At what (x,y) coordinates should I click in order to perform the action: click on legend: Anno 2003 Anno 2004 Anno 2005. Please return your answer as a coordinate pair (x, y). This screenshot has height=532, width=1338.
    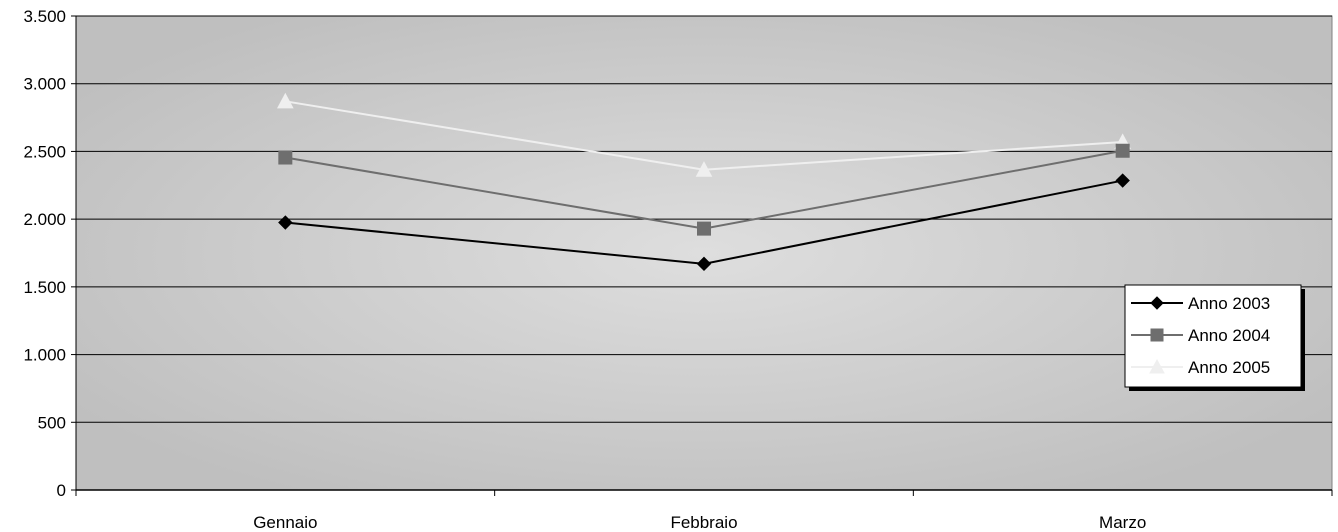
    Looking at the image, I should click on (1214, 337).